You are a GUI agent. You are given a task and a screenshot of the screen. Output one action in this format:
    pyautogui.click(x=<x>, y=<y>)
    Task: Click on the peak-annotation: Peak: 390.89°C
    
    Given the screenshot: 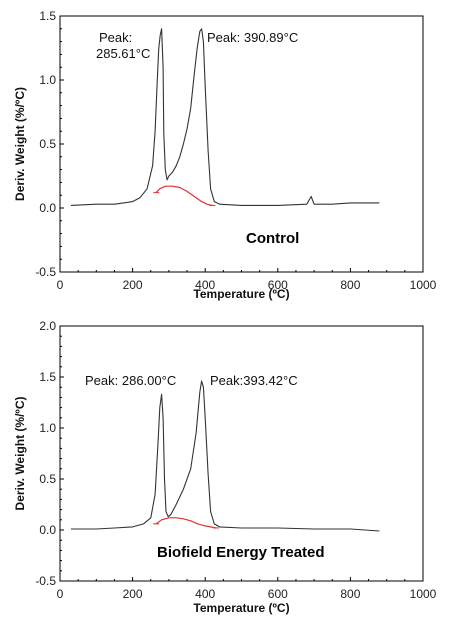 What is the action you would take?
    pyautogui.click(x=252, y=37)
    